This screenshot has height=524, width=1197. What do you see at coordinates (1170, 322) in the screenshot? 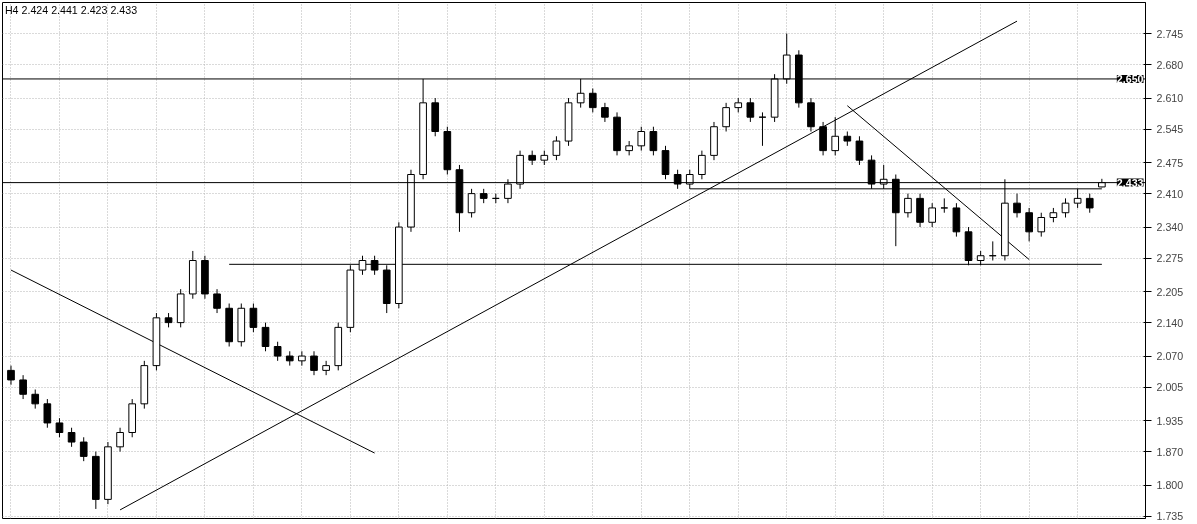
I see `y-tick-label: 2.140` at bounding box center [1170, 322].